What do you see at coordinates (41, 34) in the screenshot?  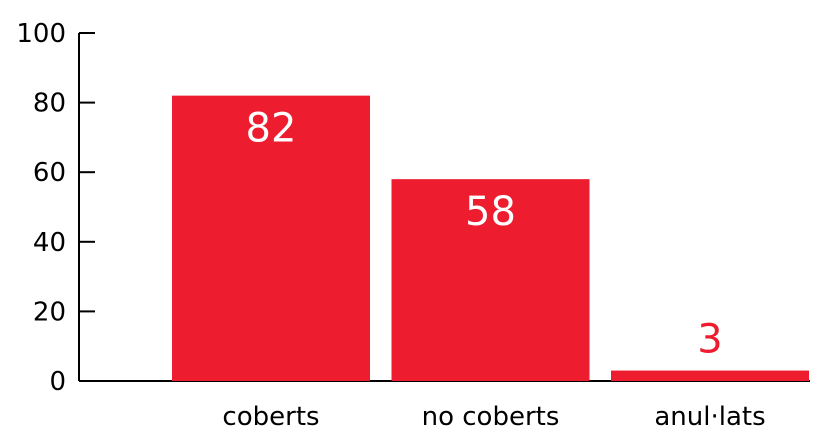 I see `y-tick-label: 100` at bounding box center [41, 34].